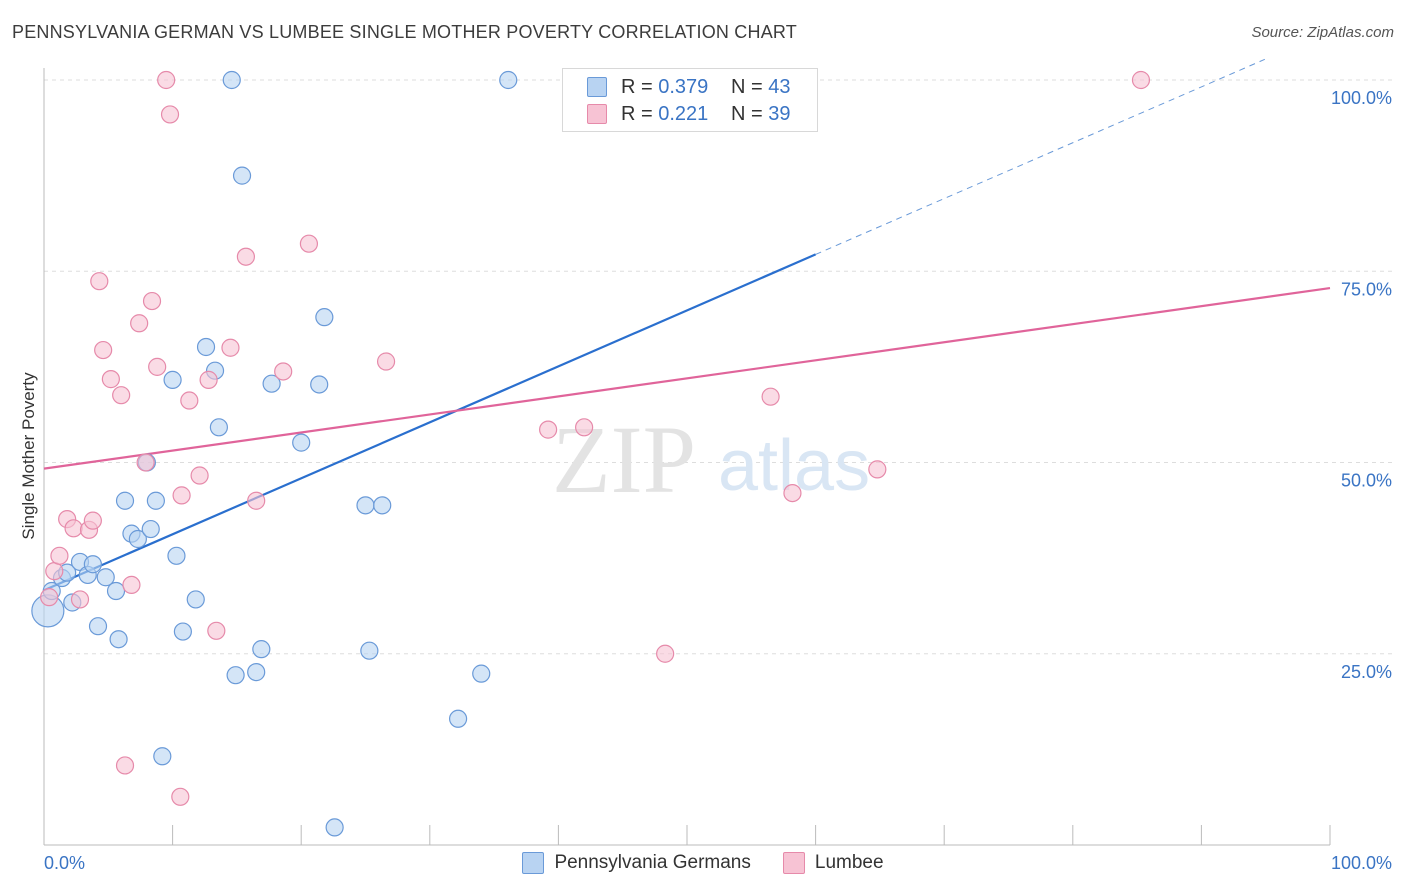  What do you see at coordinates (793, 863) in the screenshot?
I see `legend-swatch-lumbee` at bounding box center [793, 863].